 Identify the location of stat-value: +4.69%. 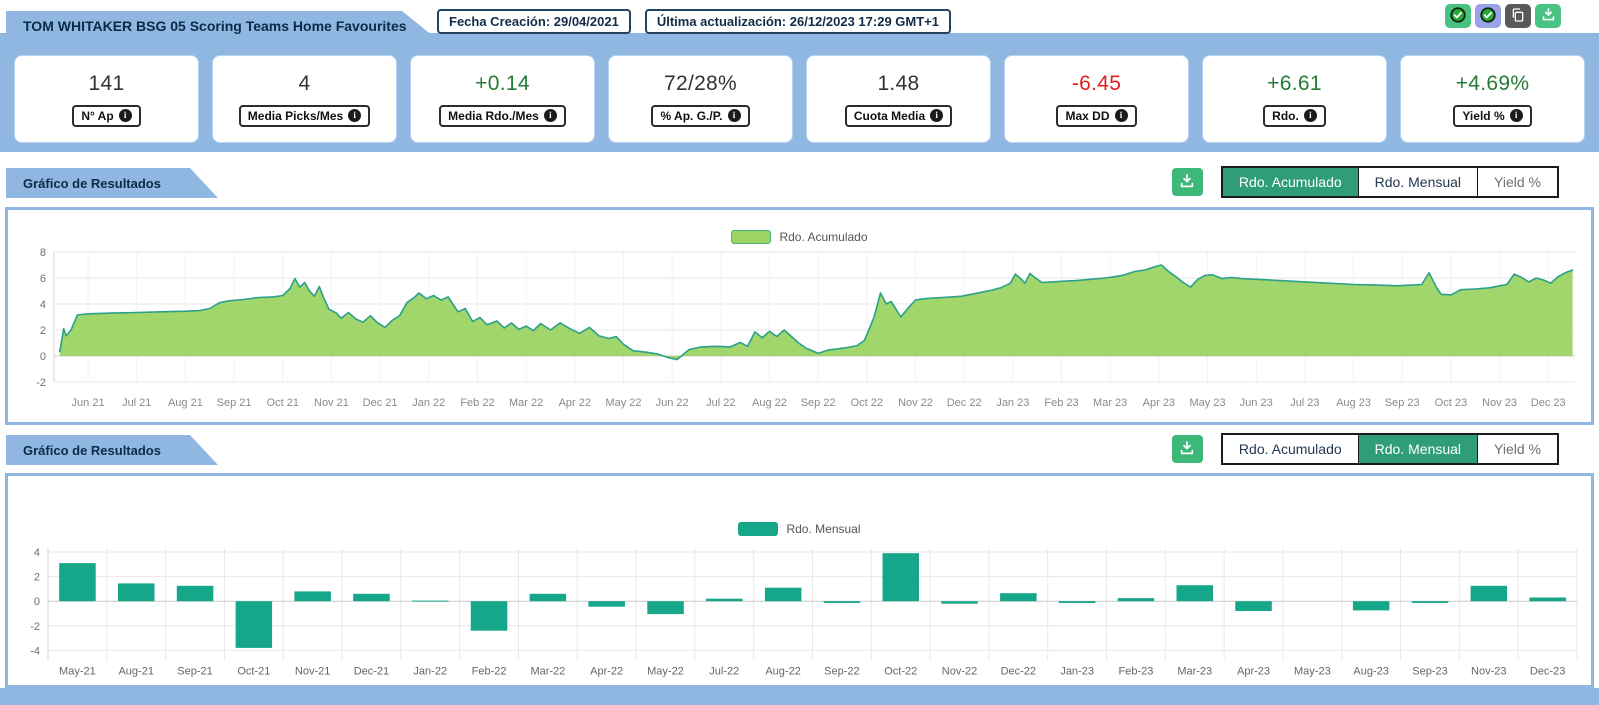
(1492, 83).